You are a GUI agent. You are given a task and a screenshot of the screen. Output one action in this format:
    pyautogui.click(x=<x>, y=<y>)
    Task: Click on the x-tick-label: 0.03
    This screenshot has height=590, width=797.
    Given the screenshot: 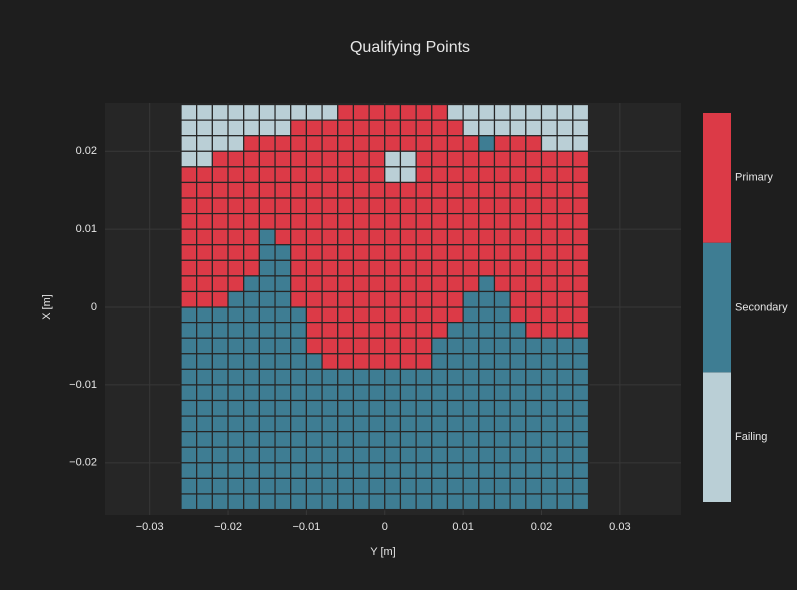 What is the action you would take?
    pyautogui.click(x=619, y=527)
    